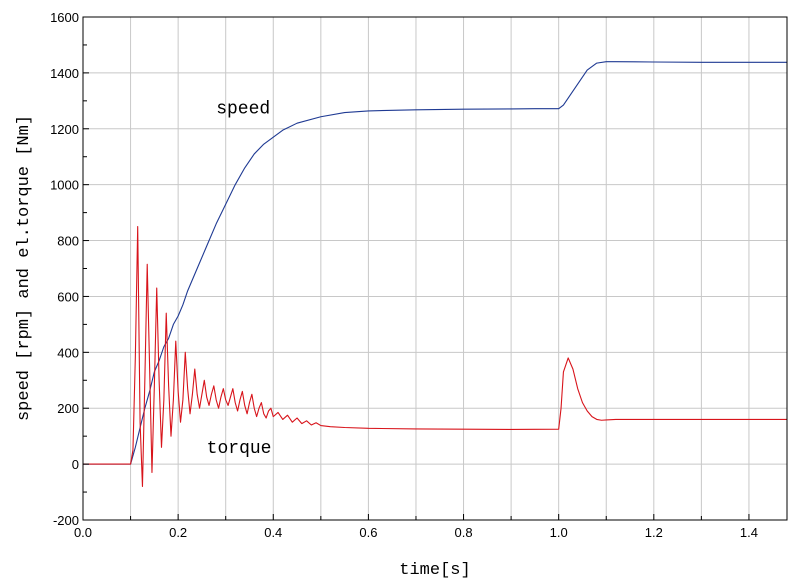  What do you see at coordinates (273, 532) in the screenshot?
I see `x-tick-label: 0.4` at bounding box center [273, 532].